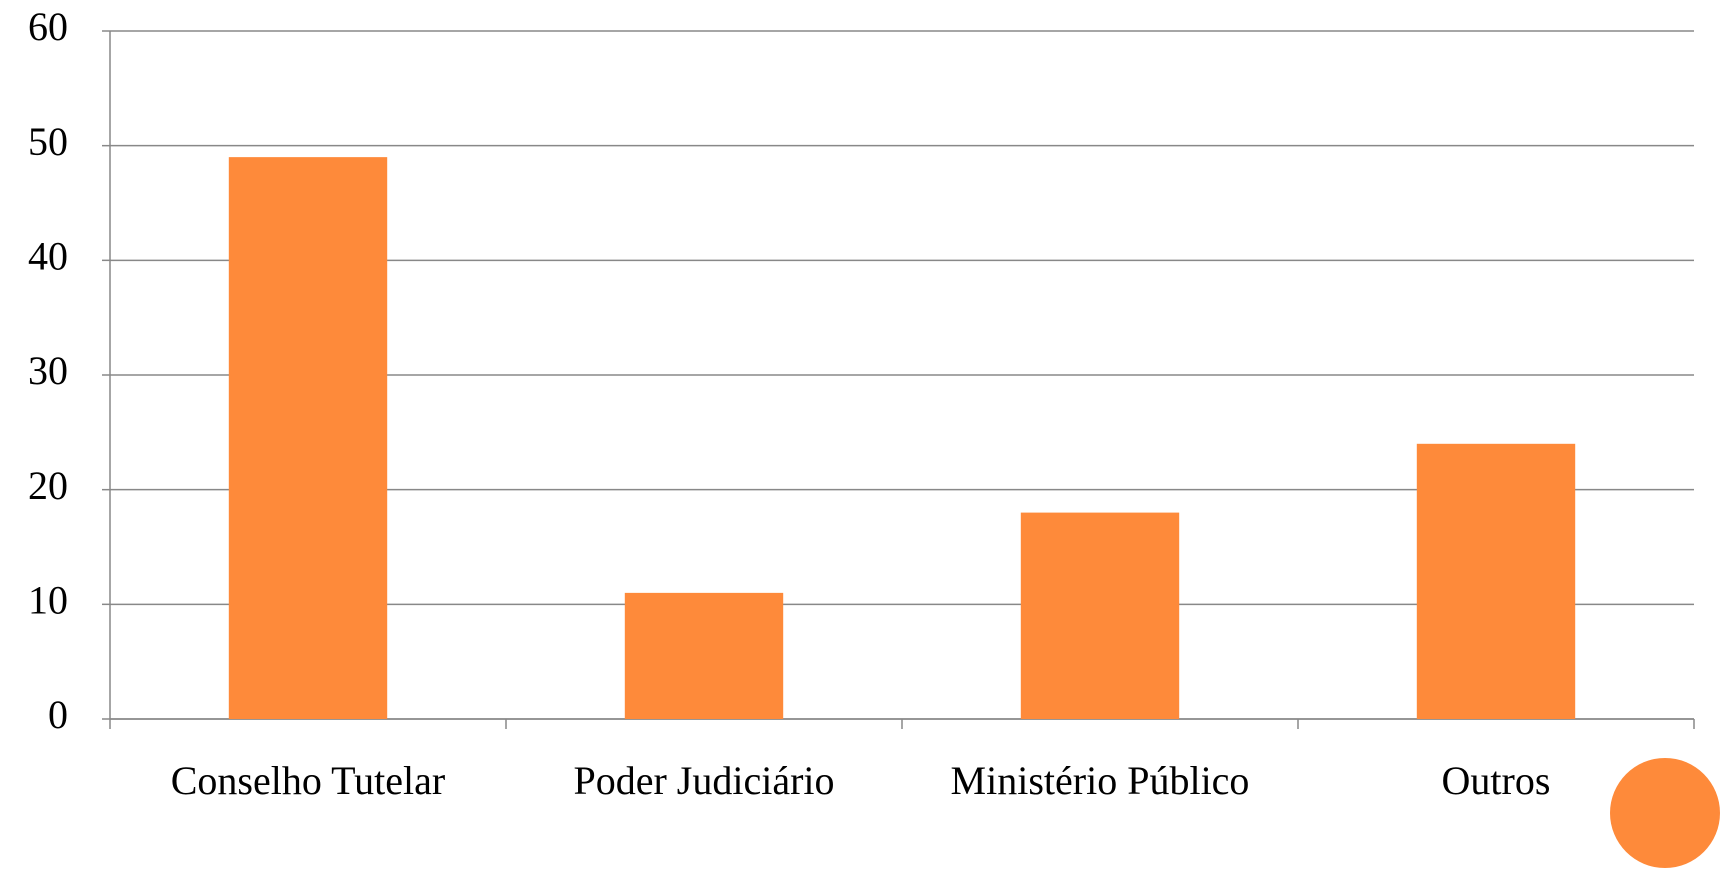 The image size is (1721, 870). I want to click on decorative-circle, so click(1665, 813).